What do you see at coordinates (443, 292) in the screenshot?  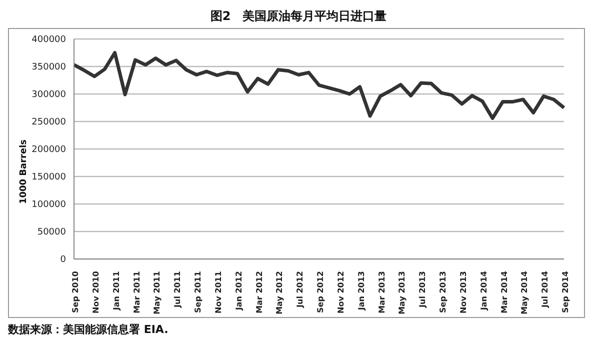 I see `x-tick-label: Sep 2013` at bounding box center [443, 292].